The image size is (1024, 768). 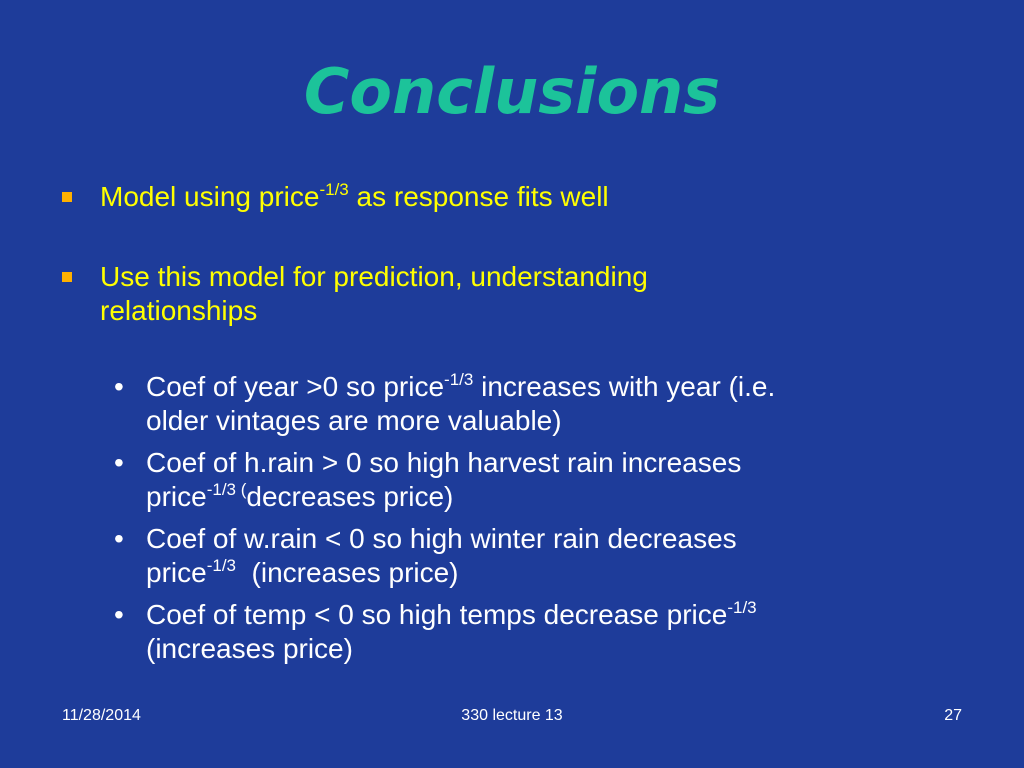 I want to click on footer-date: 11/28/2014, so click(x=101, y=715).